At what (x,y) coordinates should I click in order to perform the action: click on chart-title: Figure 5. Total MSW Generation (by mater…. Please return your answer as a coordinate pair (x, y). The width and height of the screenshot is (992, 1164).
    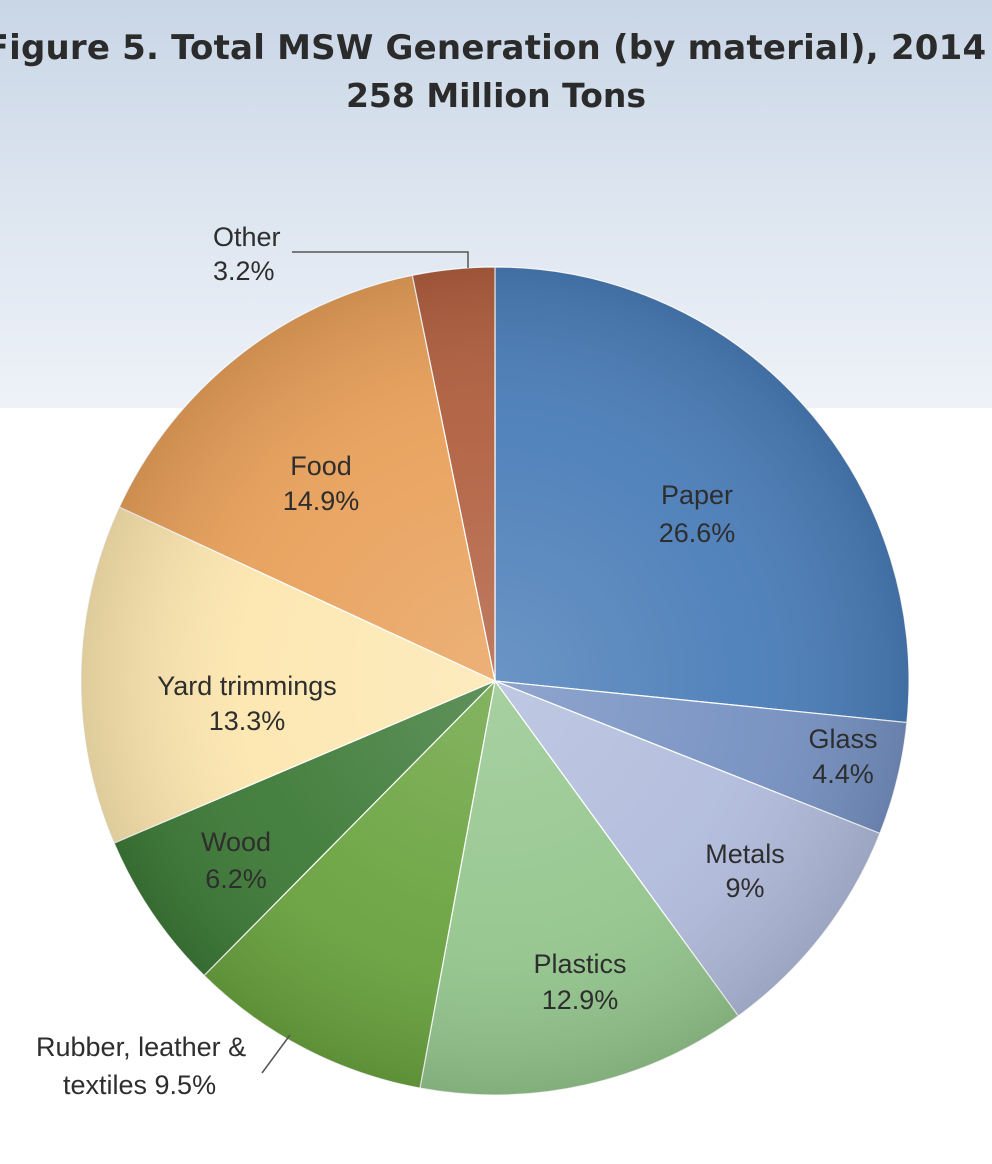
    Looking at the image, I should click on (493, 48).